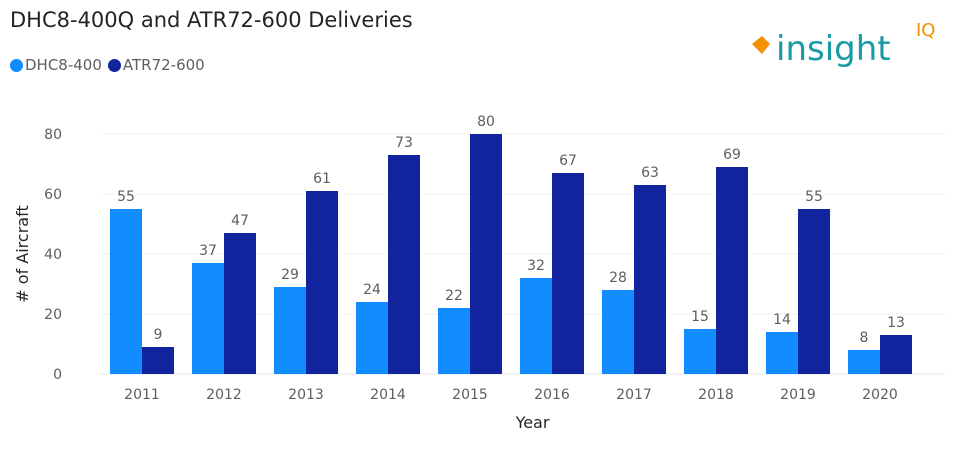 This screenshot has height=449, width=958. Describe the element at coordinates (650, 279) in the screenshot. I see `bar-atr72-600-2017` at that location.